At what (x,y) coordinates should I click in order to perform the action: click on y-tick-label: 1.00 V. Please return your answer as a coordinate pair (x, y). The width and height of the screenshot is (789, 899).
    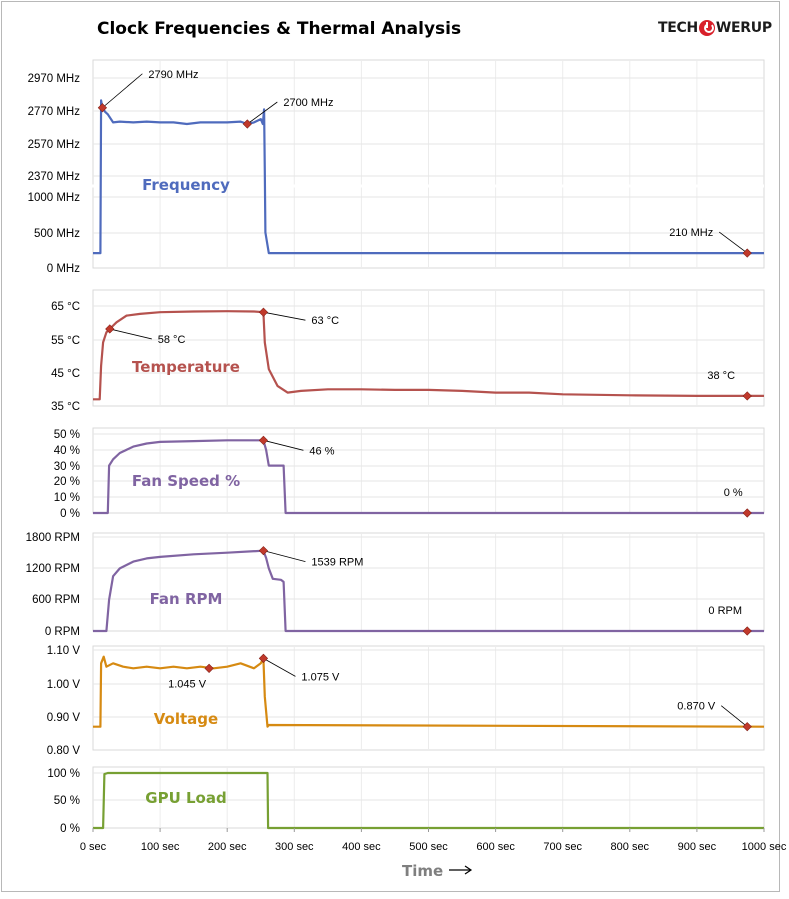
    Looking at the image, I should click on (64, 685).